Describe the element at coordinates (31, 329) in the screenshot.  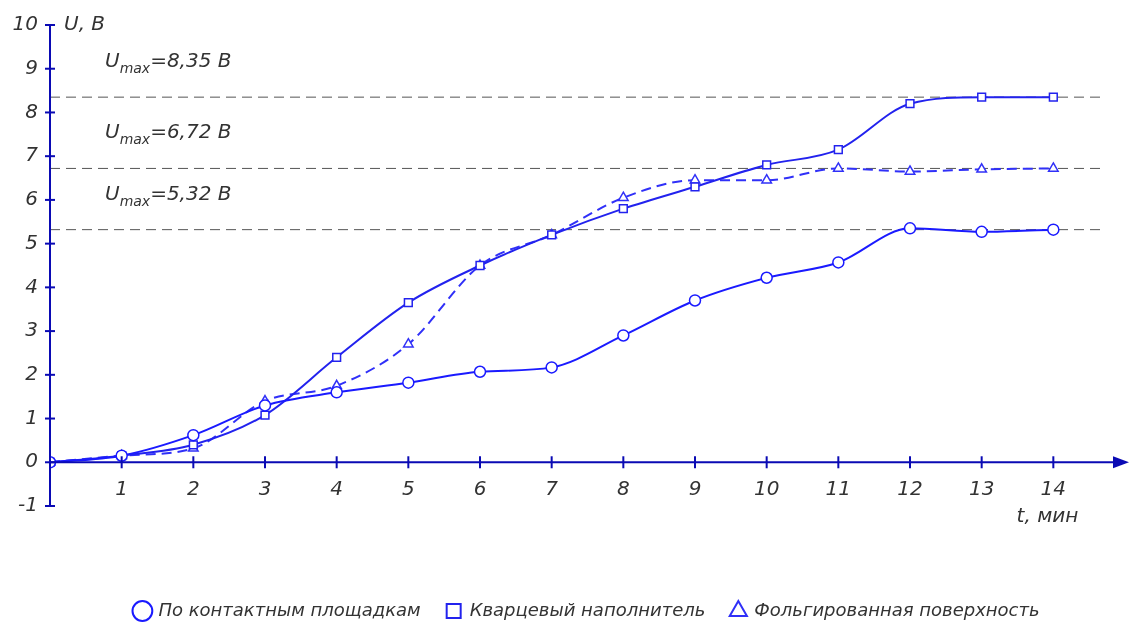
I see `y-tick-label: 3` at that location.